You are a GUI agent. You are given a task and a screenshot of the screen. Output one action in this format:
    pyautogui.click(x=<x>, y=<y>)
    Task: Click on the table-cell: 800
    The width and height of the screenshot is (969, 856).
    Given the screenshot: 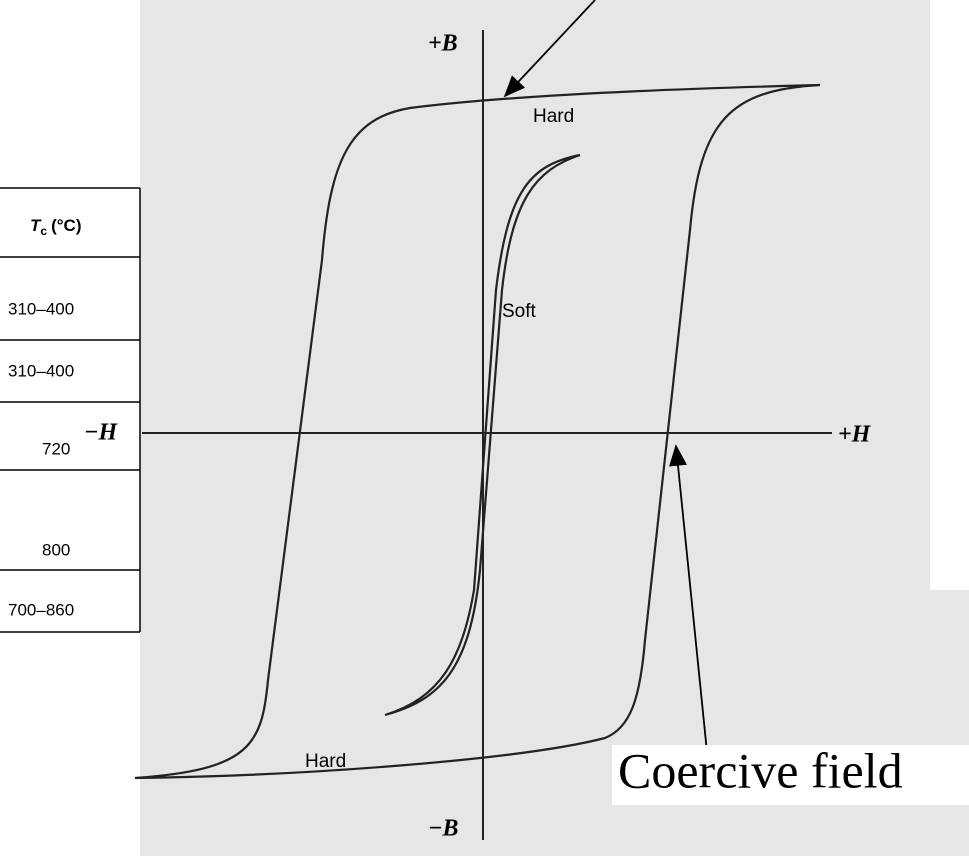 What is the action you would take?
    pyautogui.click(x=56, y=549)
    